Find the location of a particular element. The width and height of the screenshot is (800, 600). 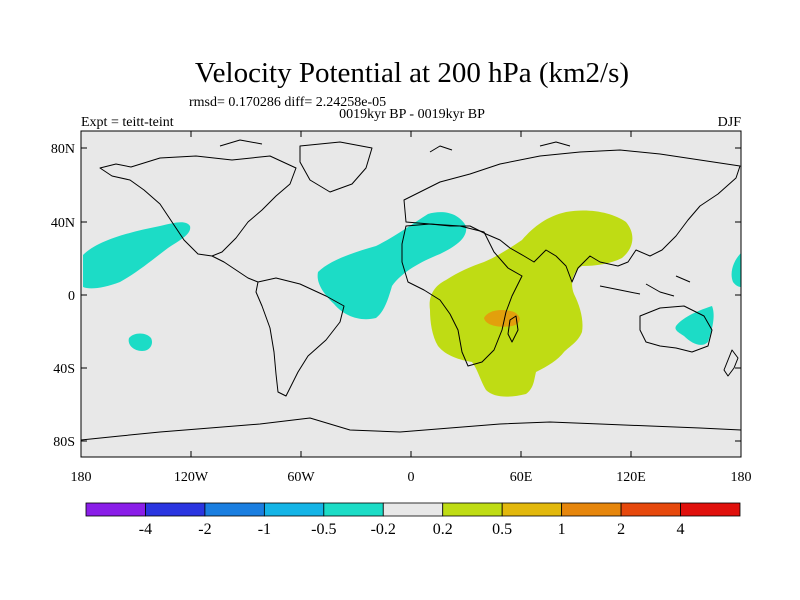

lon-tick-label: 120W is located at coordinates (191, 477).